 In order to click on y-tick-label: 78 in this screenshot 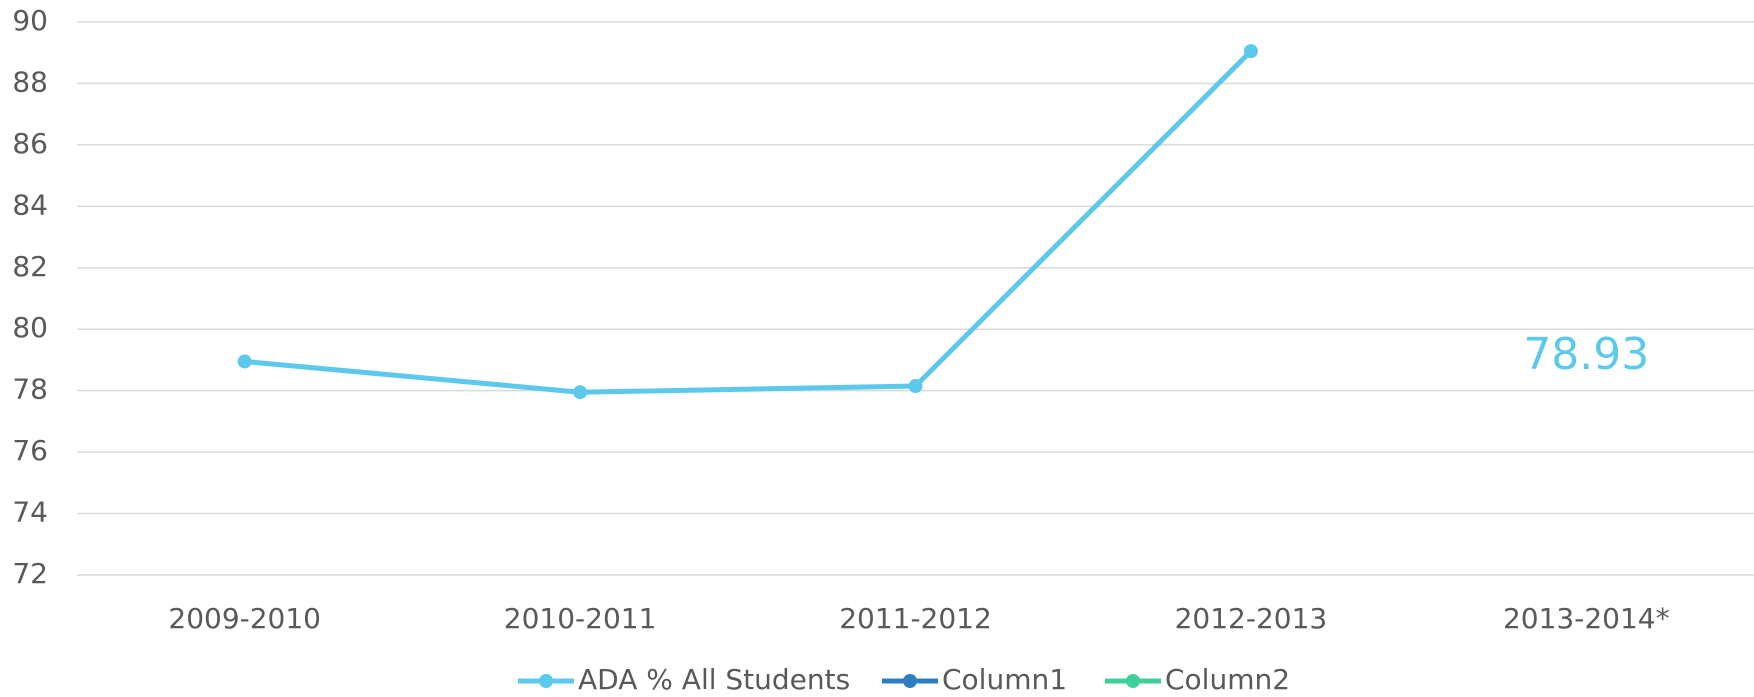, I will do `click(30, 389)`.